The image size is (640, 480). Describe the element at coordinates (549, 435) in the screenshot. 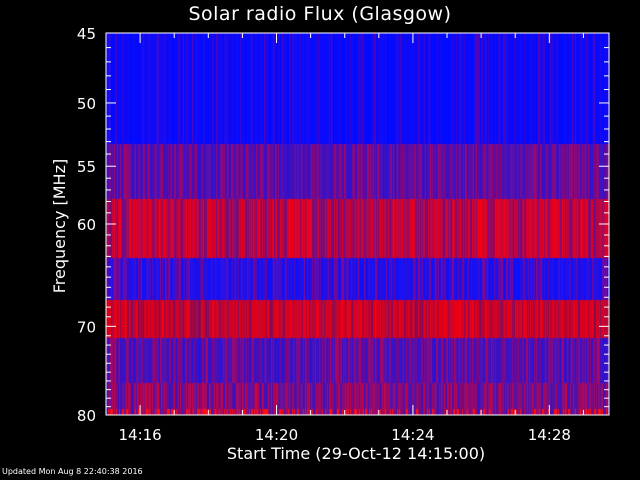

I see `x-tick-label: 14:28` at that location.